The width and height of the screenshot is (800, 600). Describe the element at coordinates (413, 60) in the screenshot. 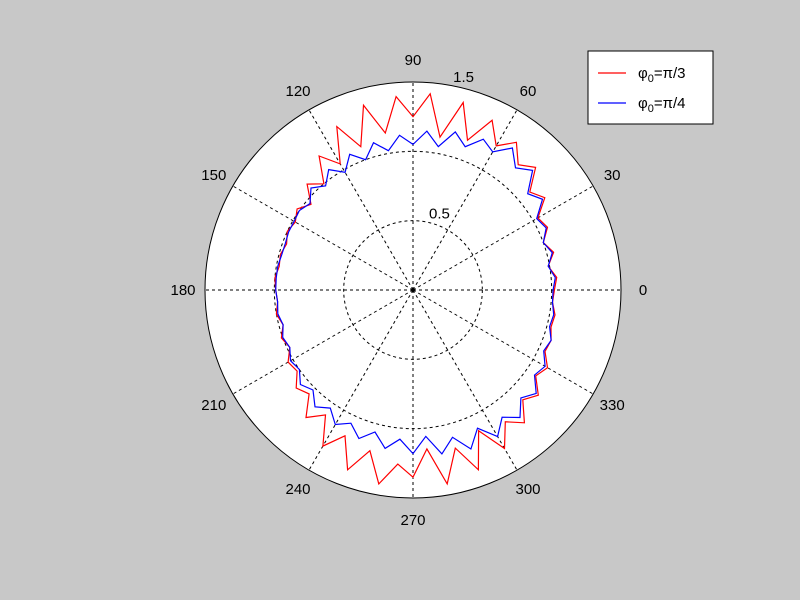

I see `theta-tick-label-90: 90` at that location.